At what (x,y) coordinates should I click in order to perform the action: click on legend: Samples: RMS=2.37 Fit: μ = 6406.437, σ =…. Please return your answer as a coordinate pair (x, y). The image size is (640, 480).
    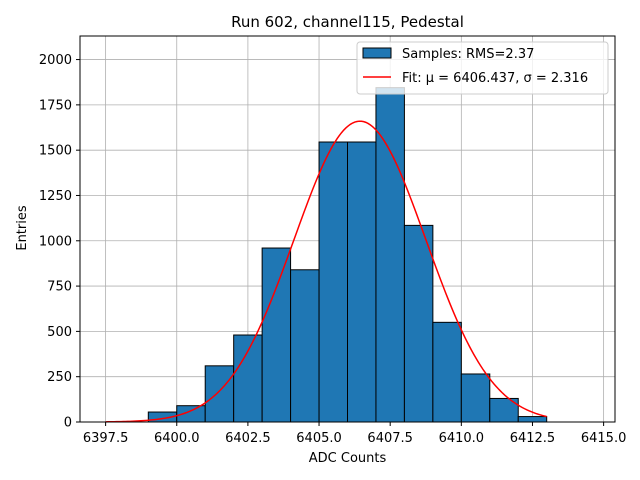
    Looking at the image, I should click on (482, 68).